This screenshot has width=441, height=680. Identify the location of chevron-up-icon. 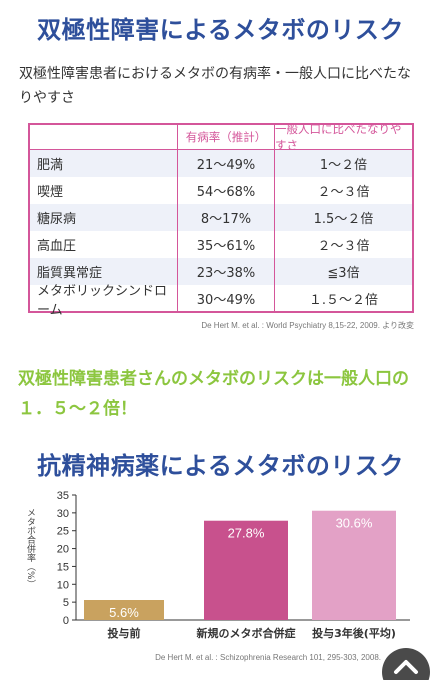
(406, 667).